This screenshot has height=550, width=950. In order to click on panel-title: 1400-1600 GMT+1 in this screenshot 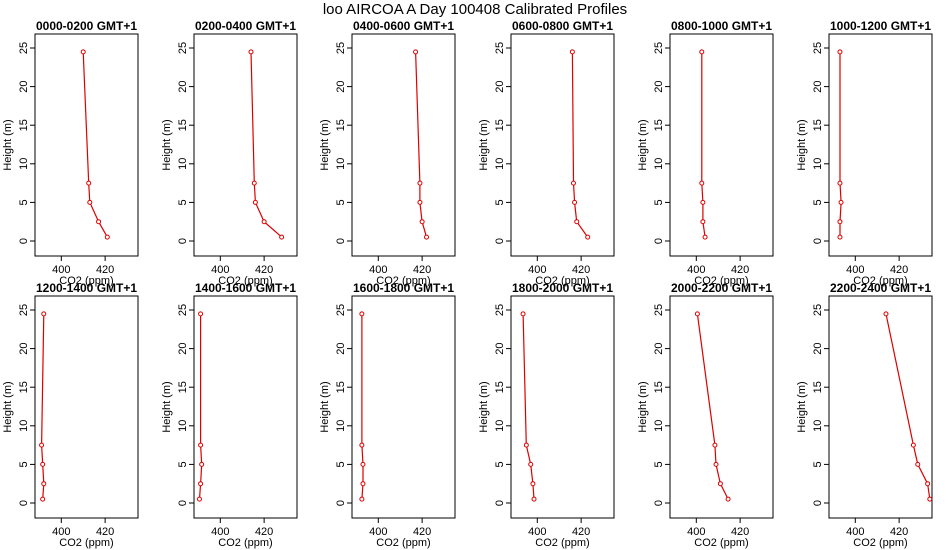, I will do `click(245, 288)`.